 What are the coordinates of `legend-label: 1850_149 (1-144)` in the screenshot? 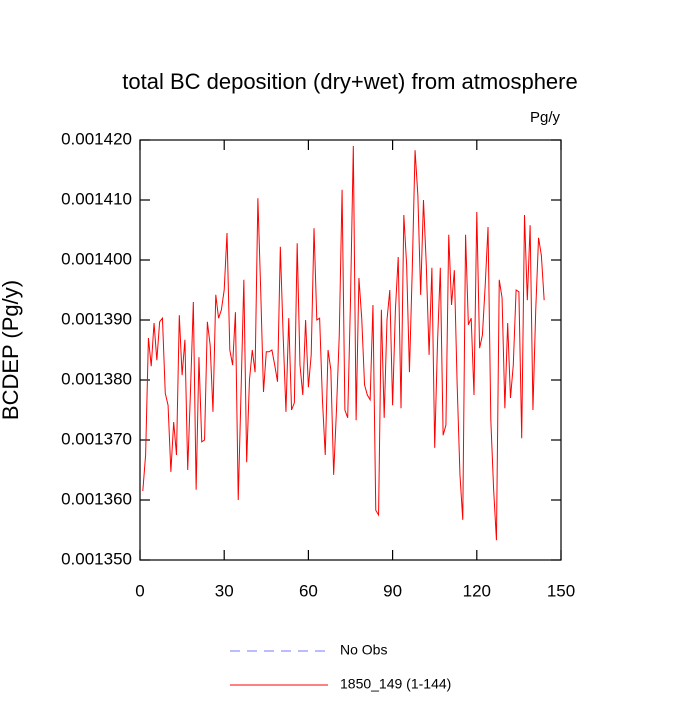 It's located at (395, 684).